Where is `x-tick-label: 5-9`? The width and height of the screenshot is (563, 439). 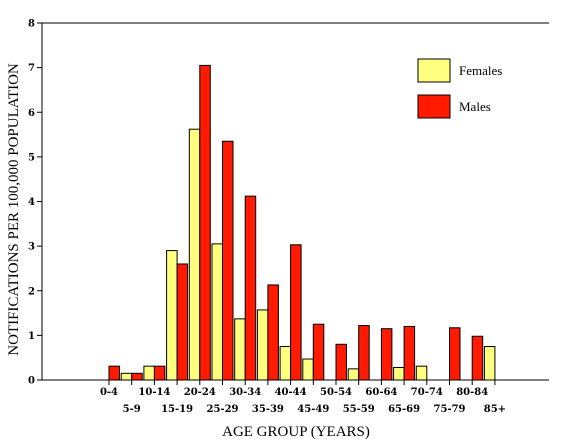 x-tick-label: 5-9 is located at coordinates (132, 409).